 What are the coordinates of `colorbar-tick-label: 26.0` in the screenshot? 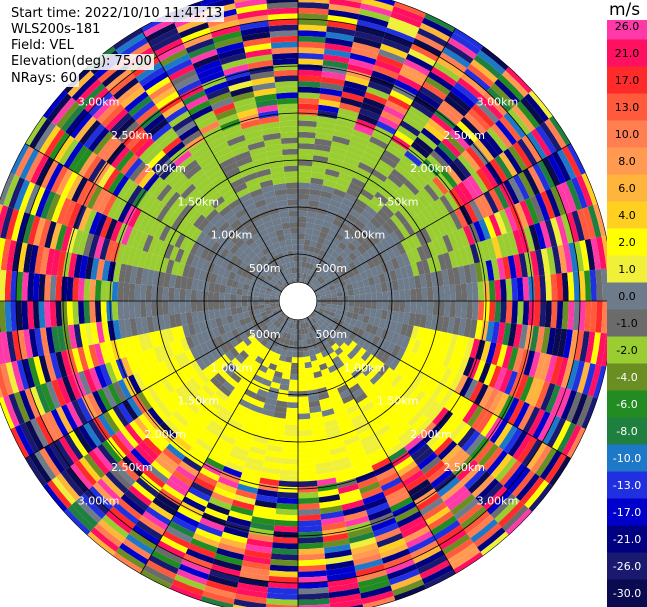 It's located at (627, 26).